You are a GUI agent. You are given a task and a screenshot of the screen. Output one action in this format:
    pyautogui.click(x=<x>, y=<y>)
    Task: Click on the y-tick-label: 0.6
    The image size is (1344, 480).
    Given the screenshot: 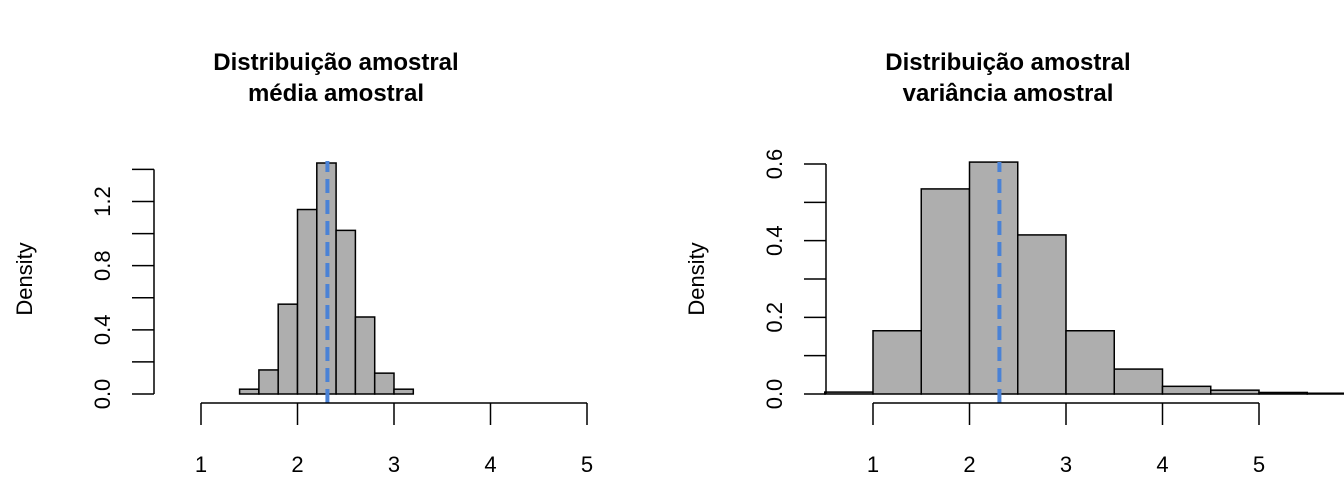 What is the action you would take?
    pyautogui.click(x=774, y=164)
    